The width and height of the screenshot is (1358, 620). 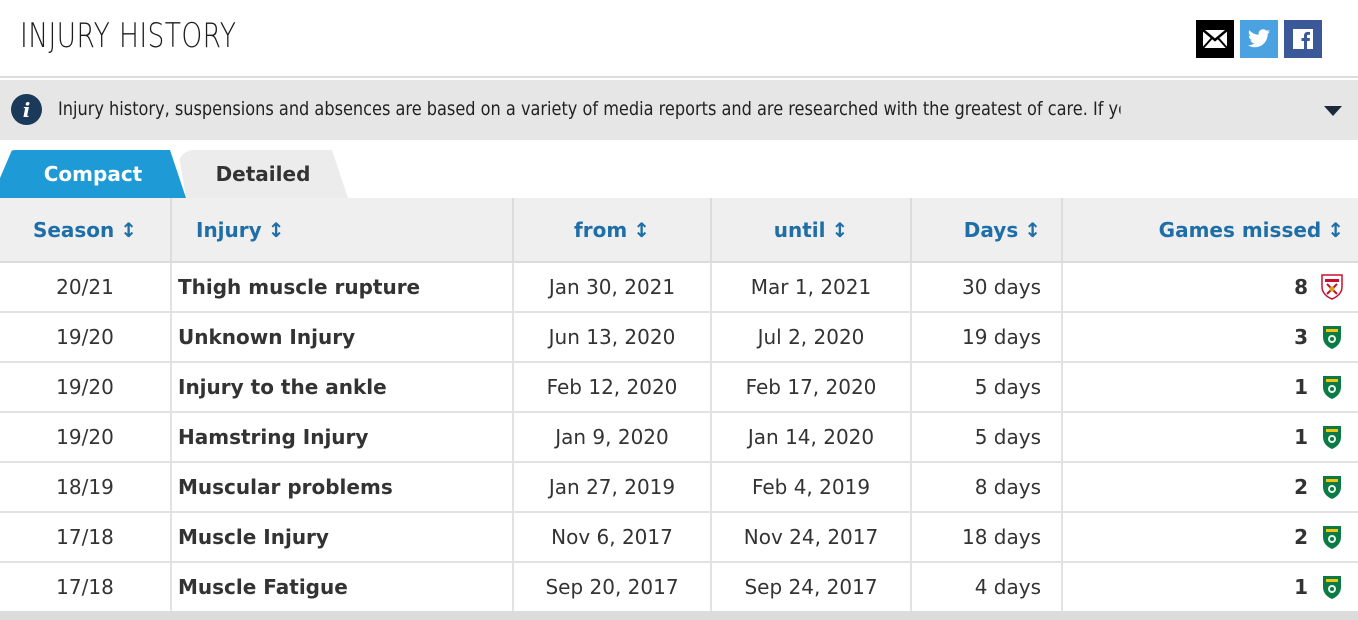 I want to click on sevilla-crest-icon, so click(x=1332, y=287).